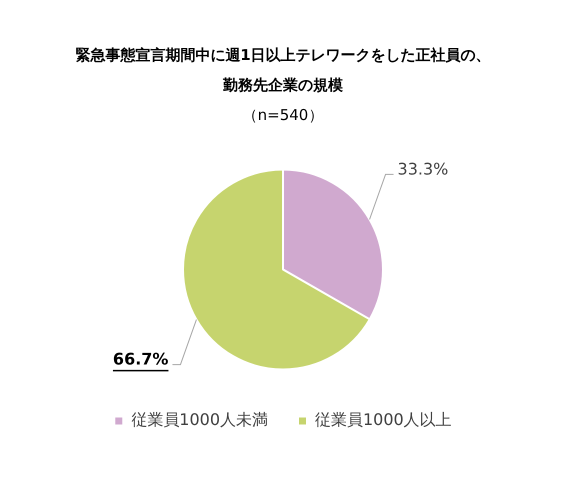 This screenshot has width=566, height=477. What do you see at coordinates (199, 420) in the screenshot?
I see `legend-label: 従業員1000人未満` at bounding box center [199, 420].